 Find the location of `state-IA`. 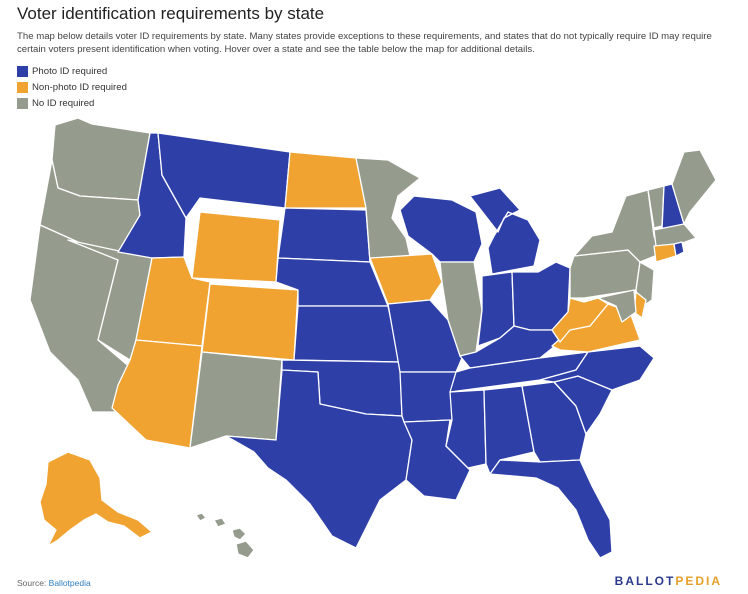

state-IA is located at coordinates (406, 279).